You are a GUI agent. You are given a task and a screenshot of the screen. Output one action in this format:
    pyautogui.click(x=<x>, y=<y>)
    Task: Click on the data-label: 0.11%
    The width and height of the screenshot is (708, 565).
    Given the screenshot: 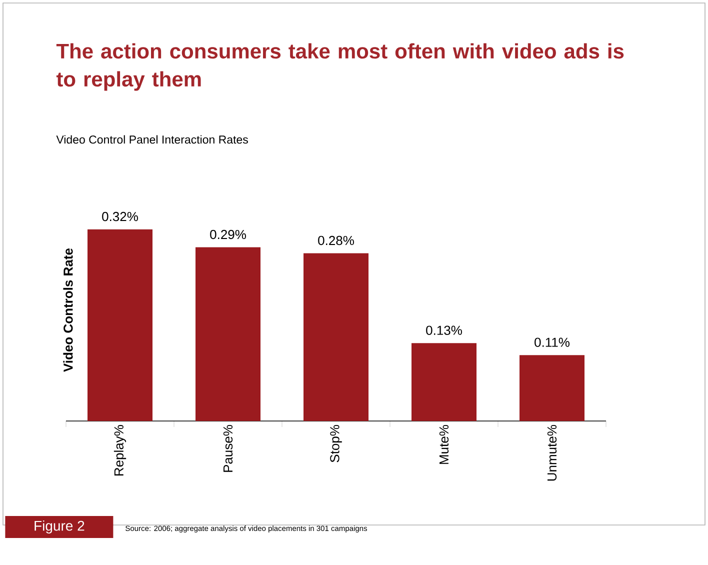 What is the action you would take?
    pyautogui.click(x=552, y=342)
    